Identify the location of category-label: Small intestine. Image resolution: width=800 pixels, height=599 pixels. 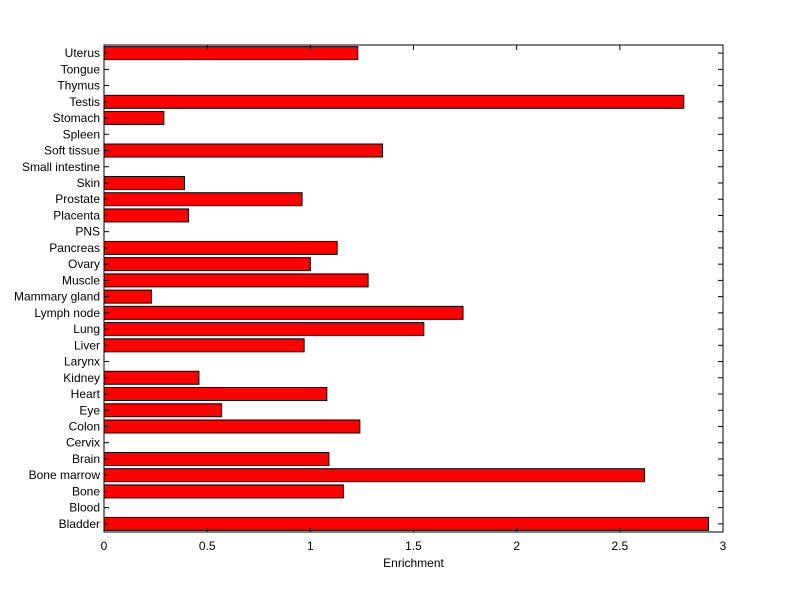
(61, 167).